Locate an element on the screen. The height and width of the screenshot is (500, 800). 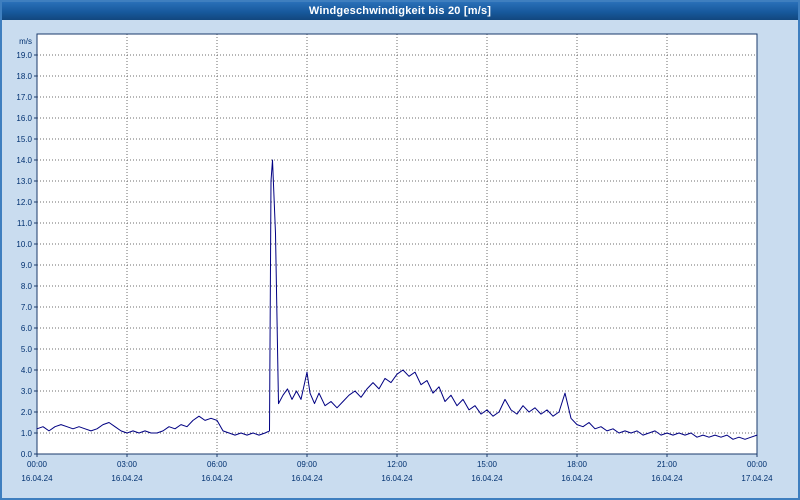
y-tick-label: 6.0 is located at coordinates (27, 328).